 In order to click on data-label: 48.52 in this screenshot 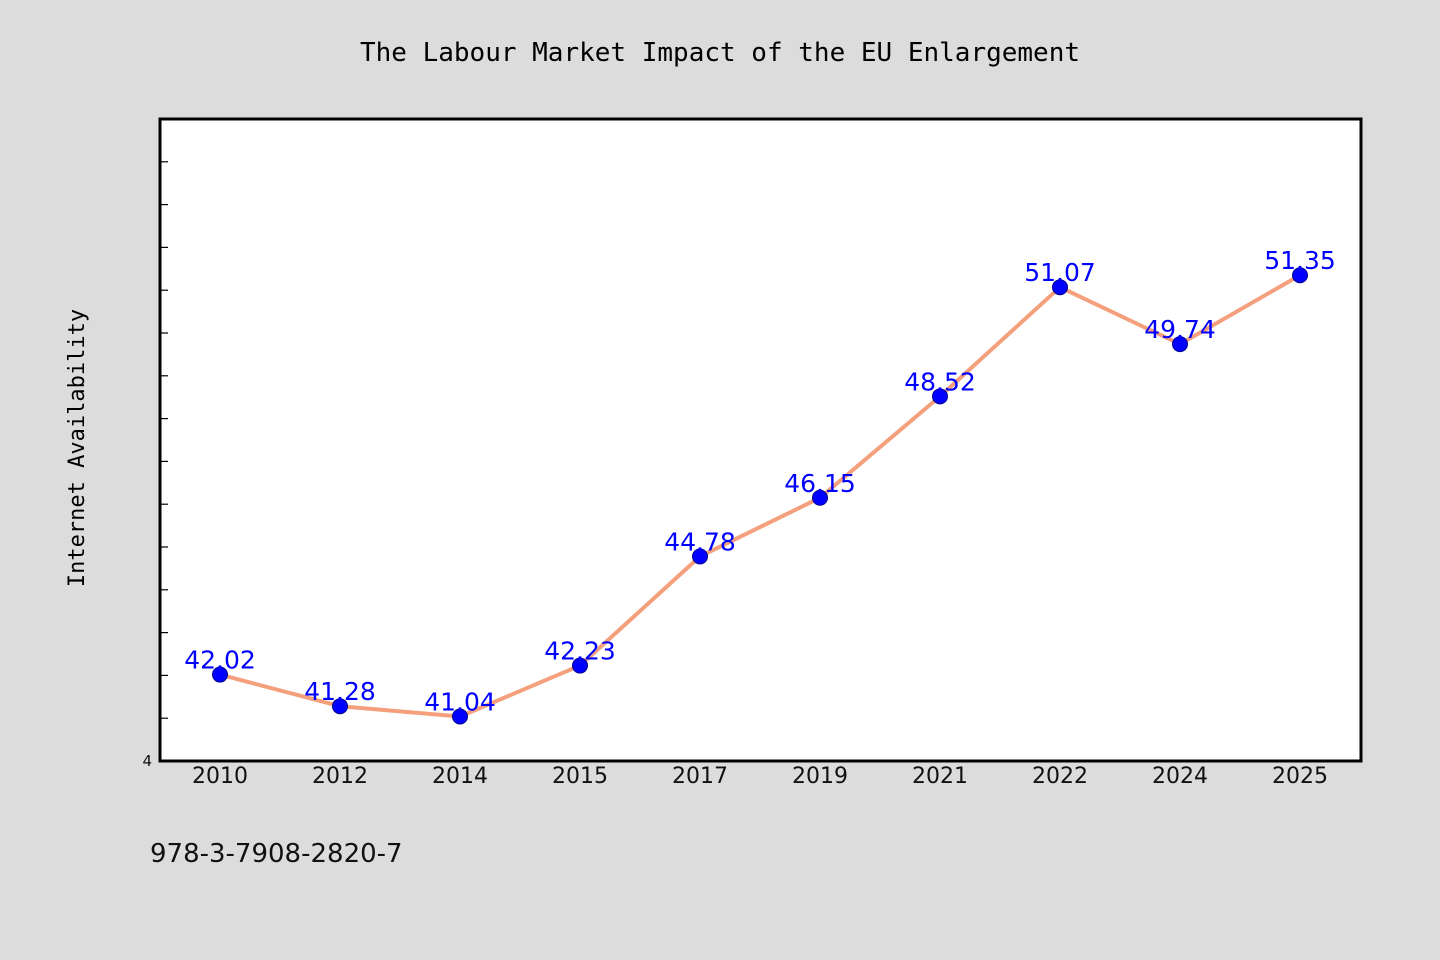, I will do `click(940, 381)`.